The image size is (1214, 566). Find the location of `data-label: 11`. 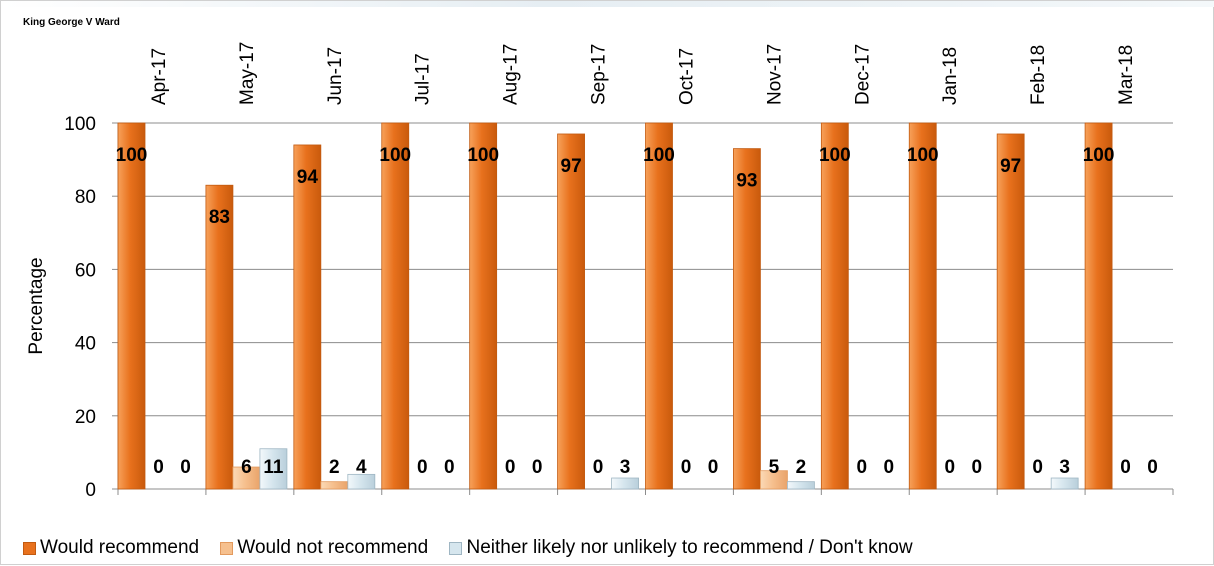

data-label: 11 is located at coordinates (273, 467).